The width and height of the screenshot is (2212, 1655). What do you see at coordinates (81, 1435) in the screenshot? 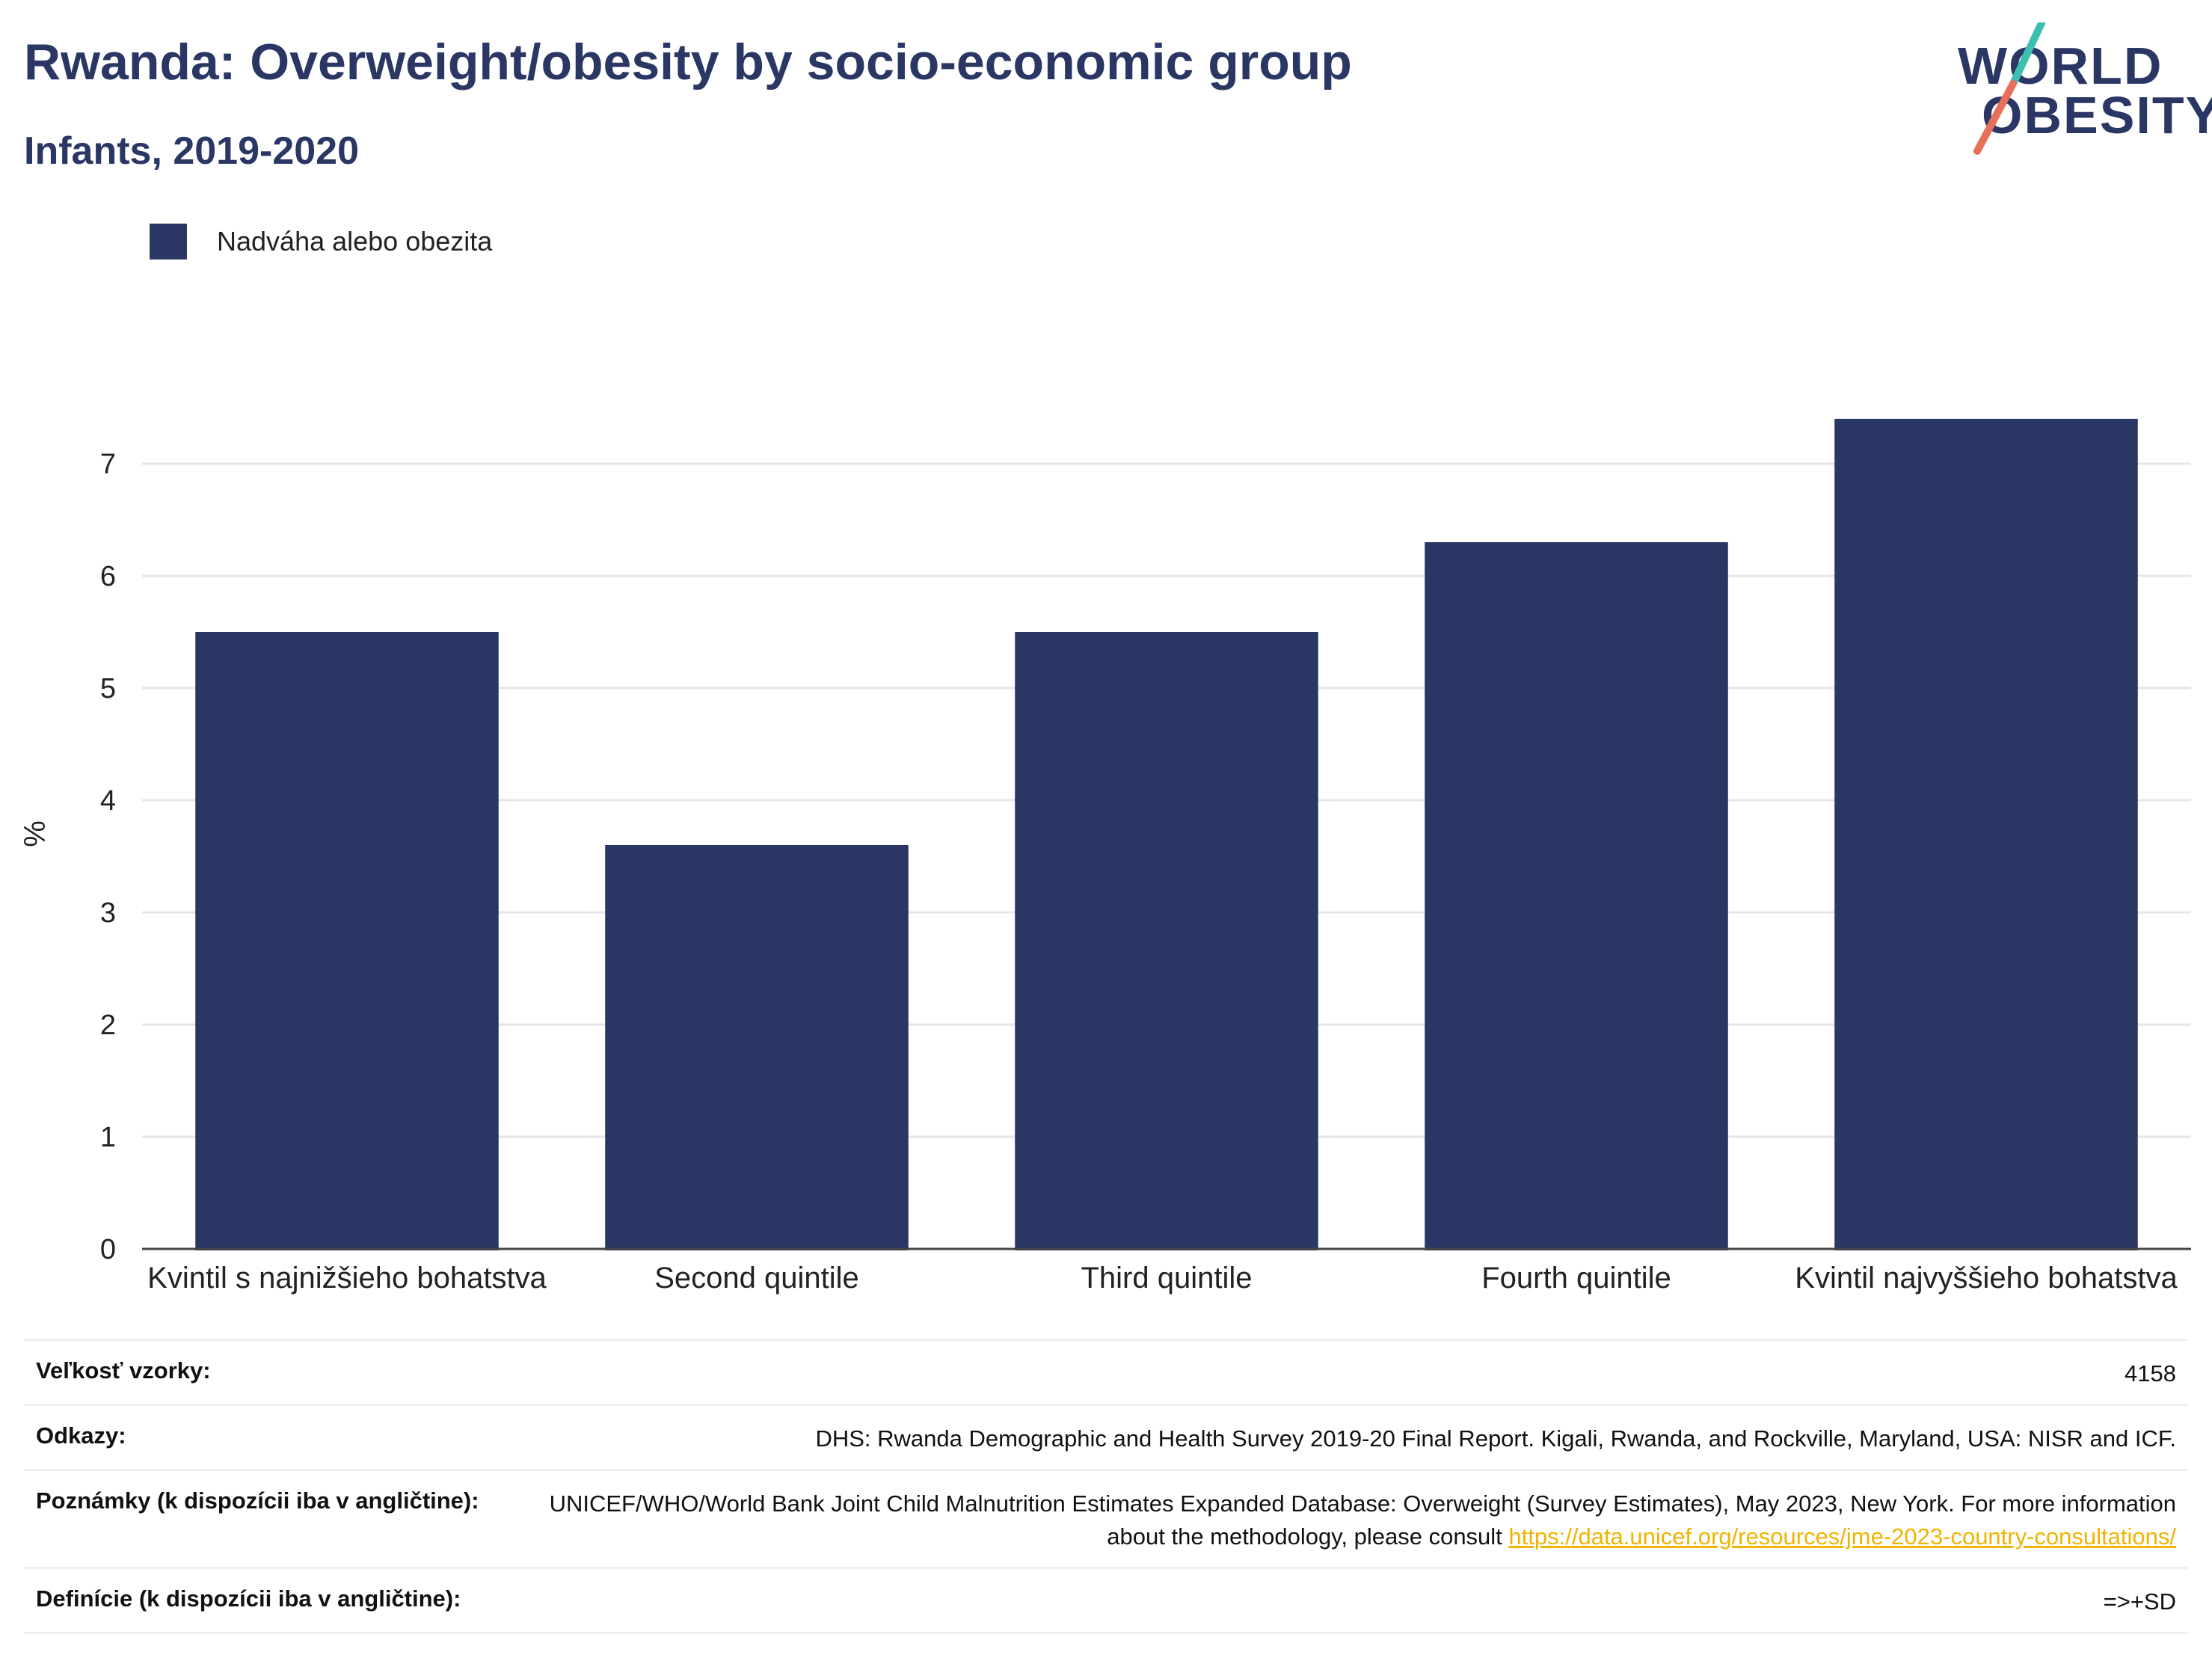
I see `references-label: Odkazy:` at bounding box center [81, 1435].